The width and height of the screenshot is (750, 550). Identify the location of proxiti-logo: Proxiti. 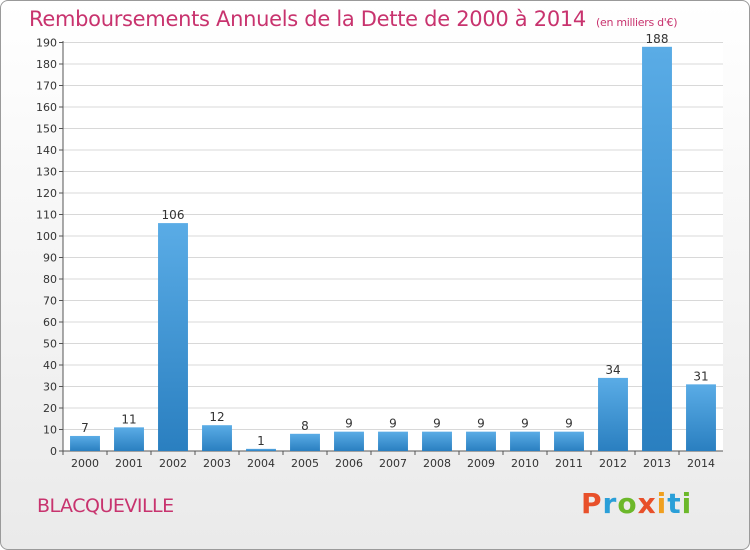
(636, 503).